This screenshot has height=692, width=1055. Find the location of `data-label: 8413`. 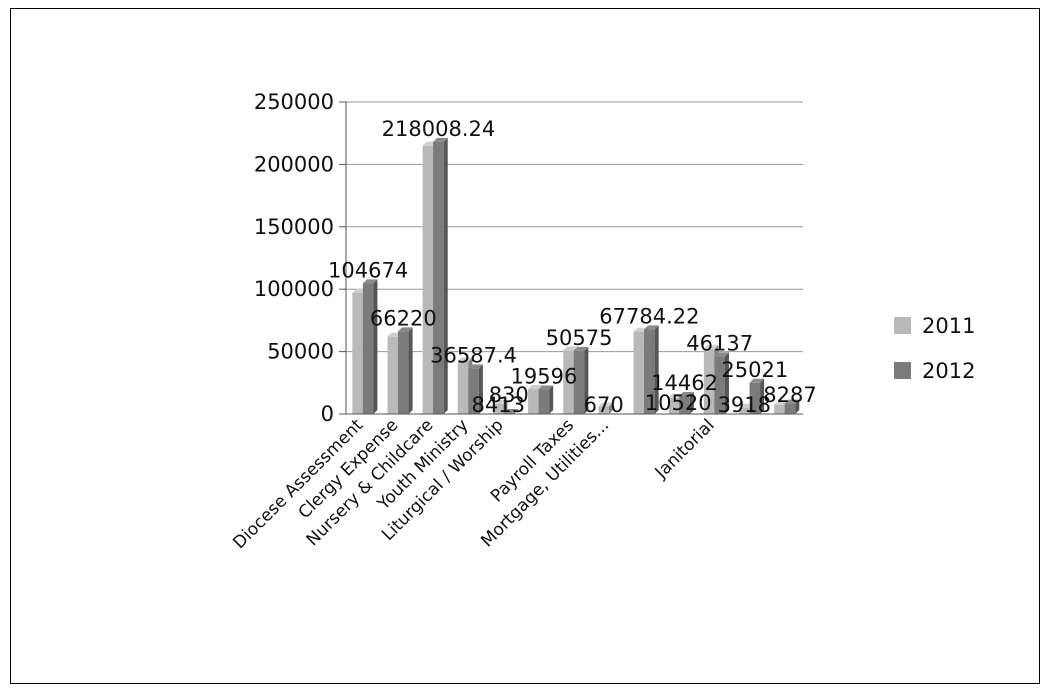

data-label: 8413 is located at coordinates (497, 405).